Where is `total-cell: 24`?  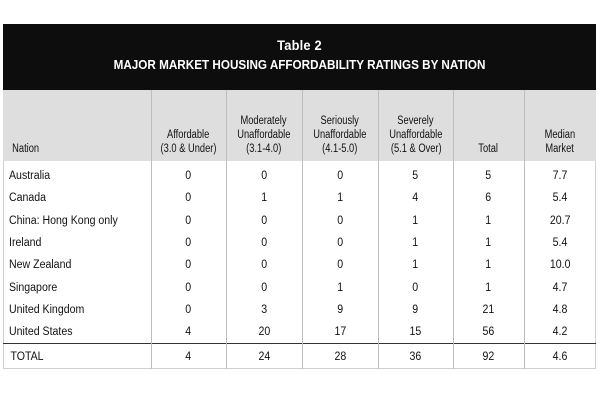
total-cell: 24 is located at coordinates (263, 356).